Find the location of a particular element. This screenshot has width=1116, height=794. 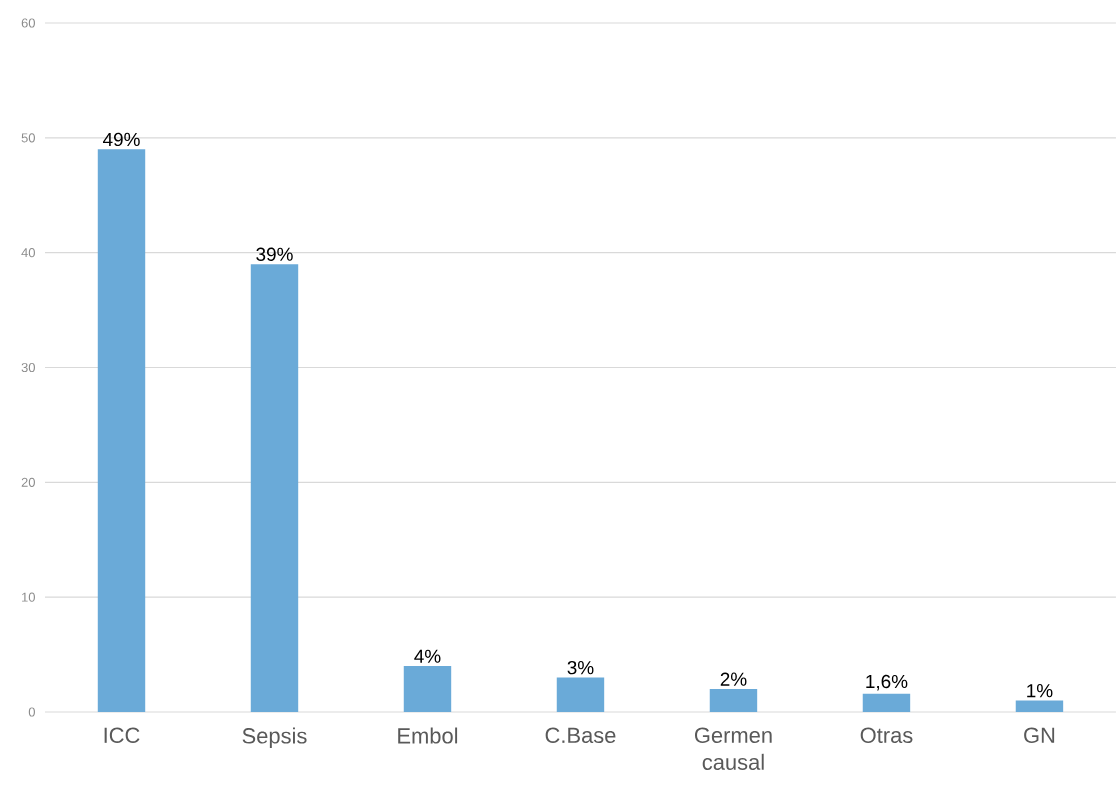

data-label: 4% is located at coordinates (427, 656).